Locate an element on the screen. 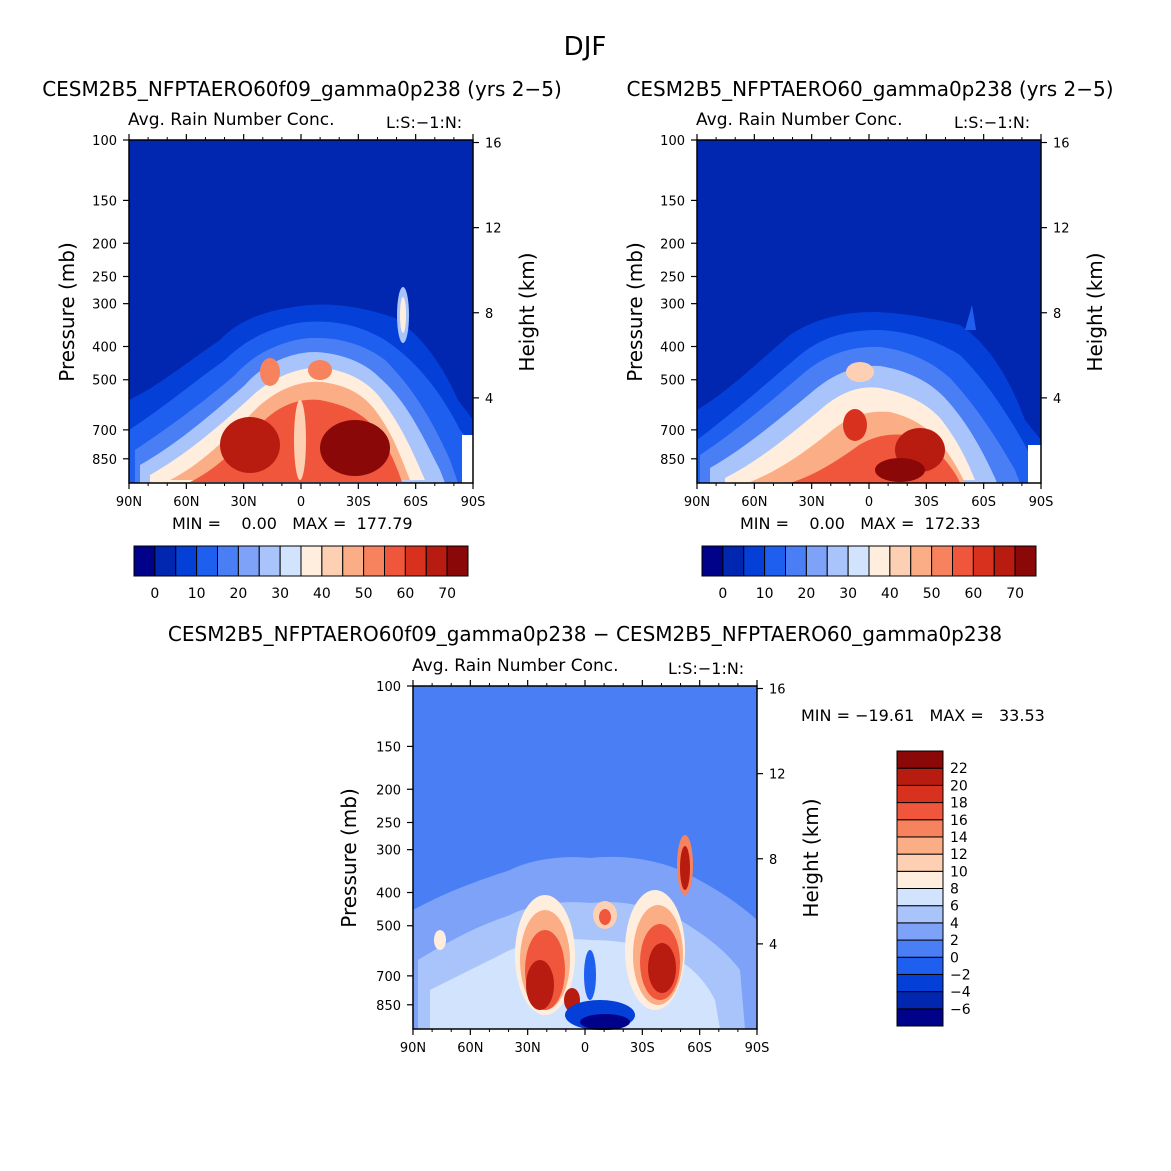  panel-diff-subtitle-right: L:S:−1:N: is located at coordinates (706, 668).